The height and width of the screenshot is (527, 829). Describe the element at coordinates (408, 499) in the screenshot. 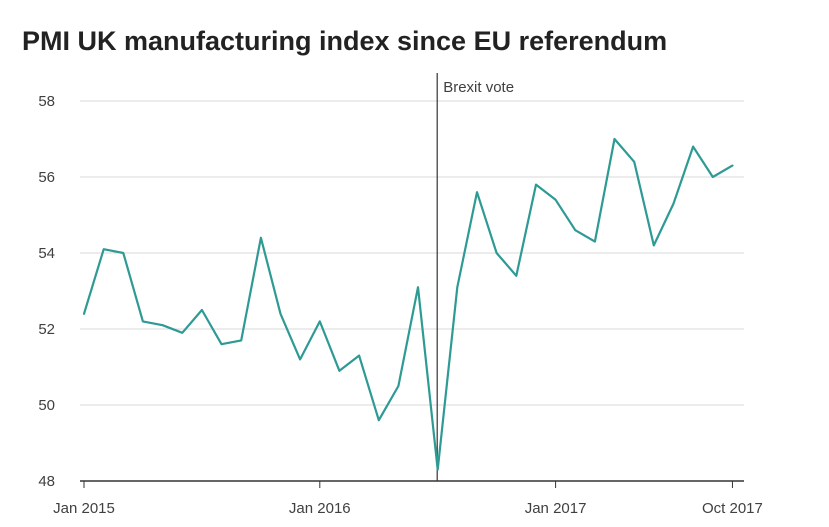

I see `x-axis: Jan 2015 Jan 2016 Jan 2017 Oct 2017` at that location.